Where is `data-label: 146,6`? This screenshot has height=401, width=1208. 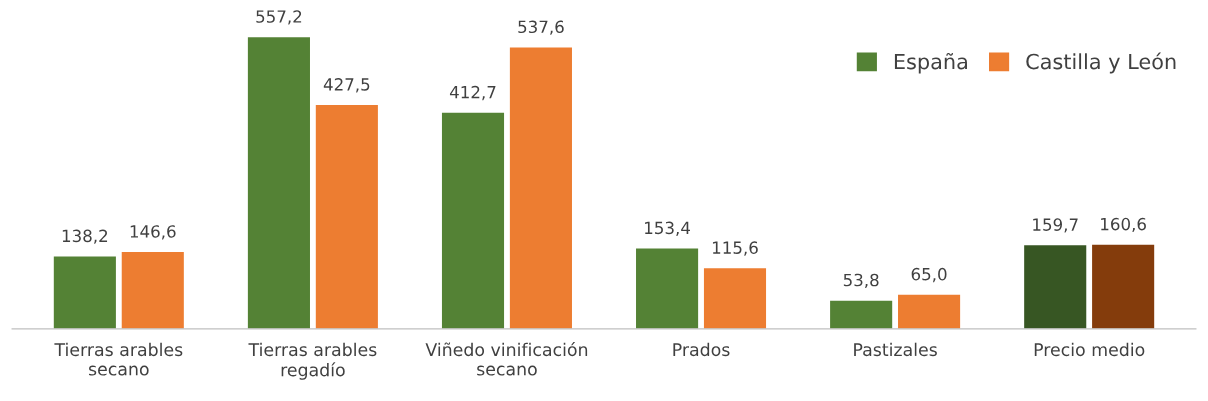
data-label: 146,6 is located at coordinates (153, 232).